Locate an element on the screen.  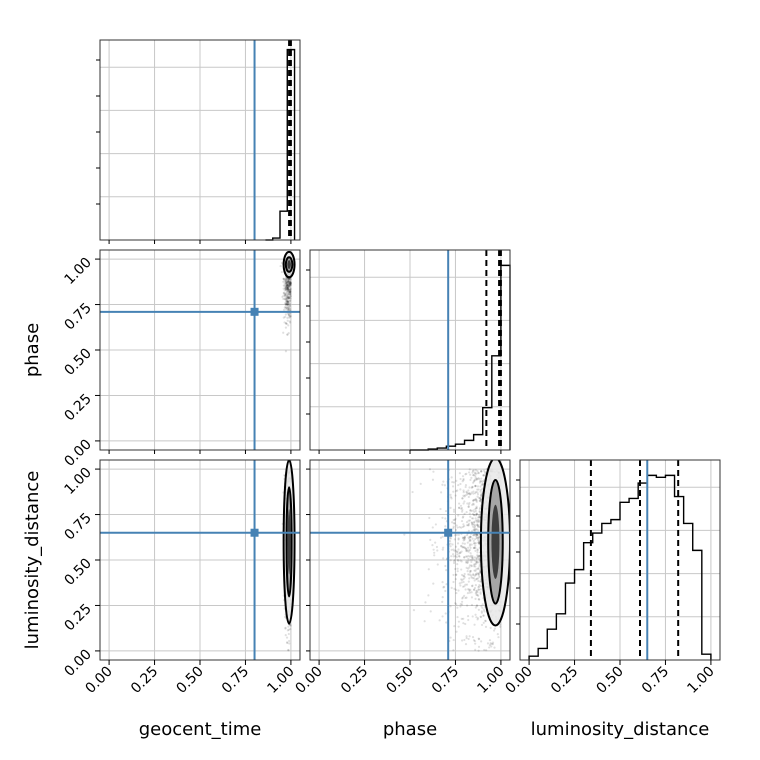
x-axis-label-luminosity_distance: luminosity_distance is located at coordinates (620, 729).